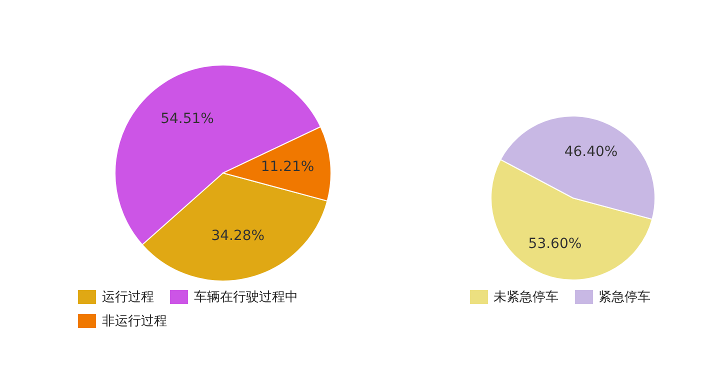 The image size is (720, 369). What do you see at coordinates (555, 244) in the screenshot?
I see `data-label: 53.60%` at bounding box center [555, 244].